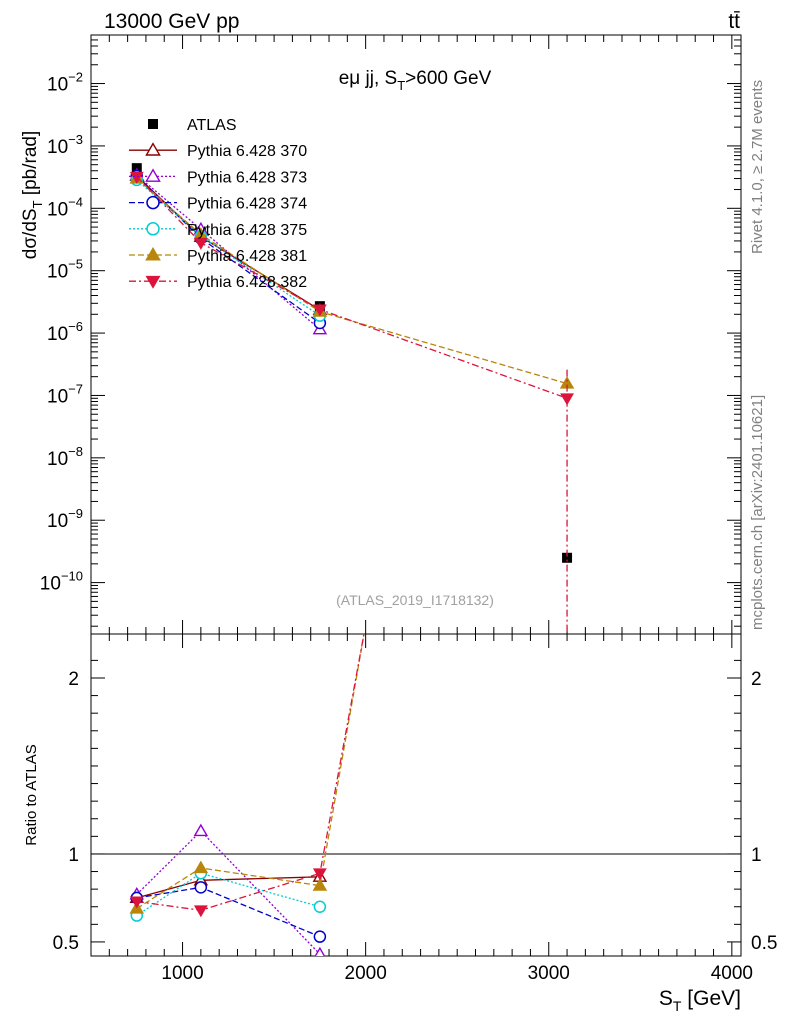  Describe the element at coordinates (549, 973) in the screenshot. I see `x-tick-label: 3000` at that location.